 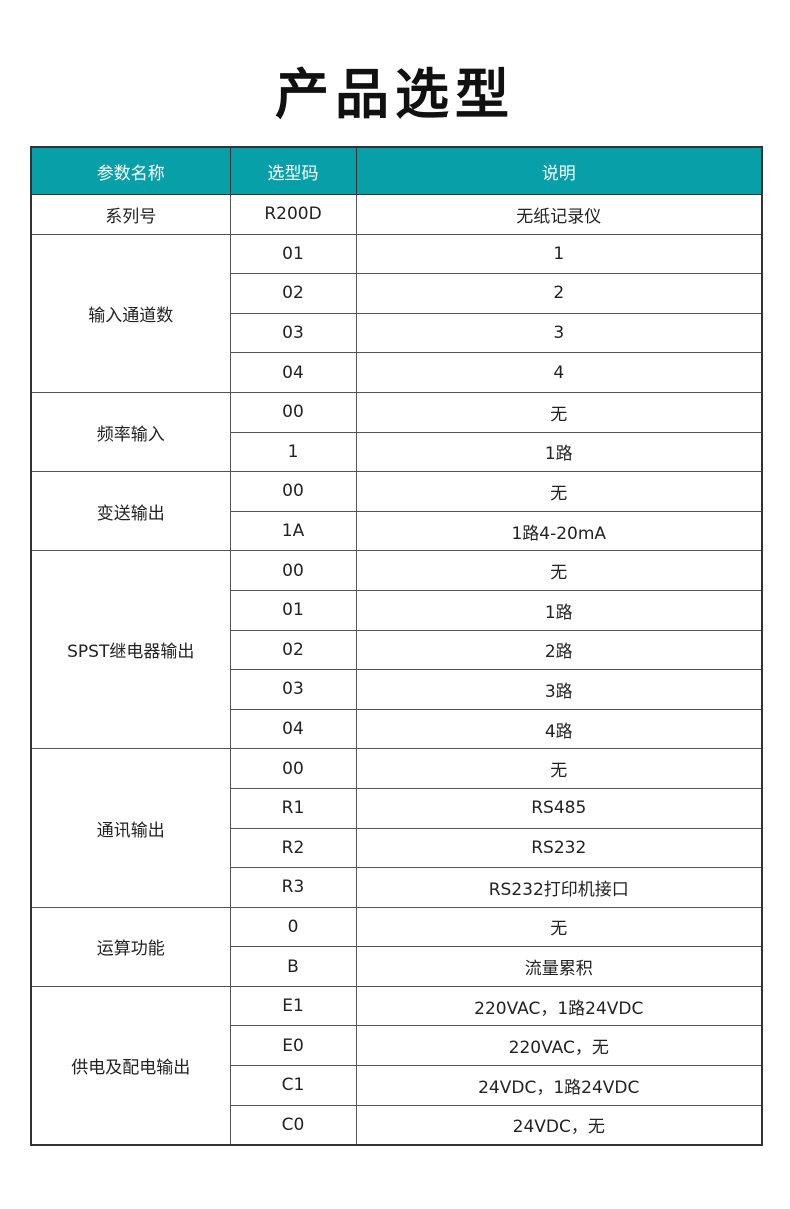 I want to click on table-row: 04 4路, so click(x=397, y=729).